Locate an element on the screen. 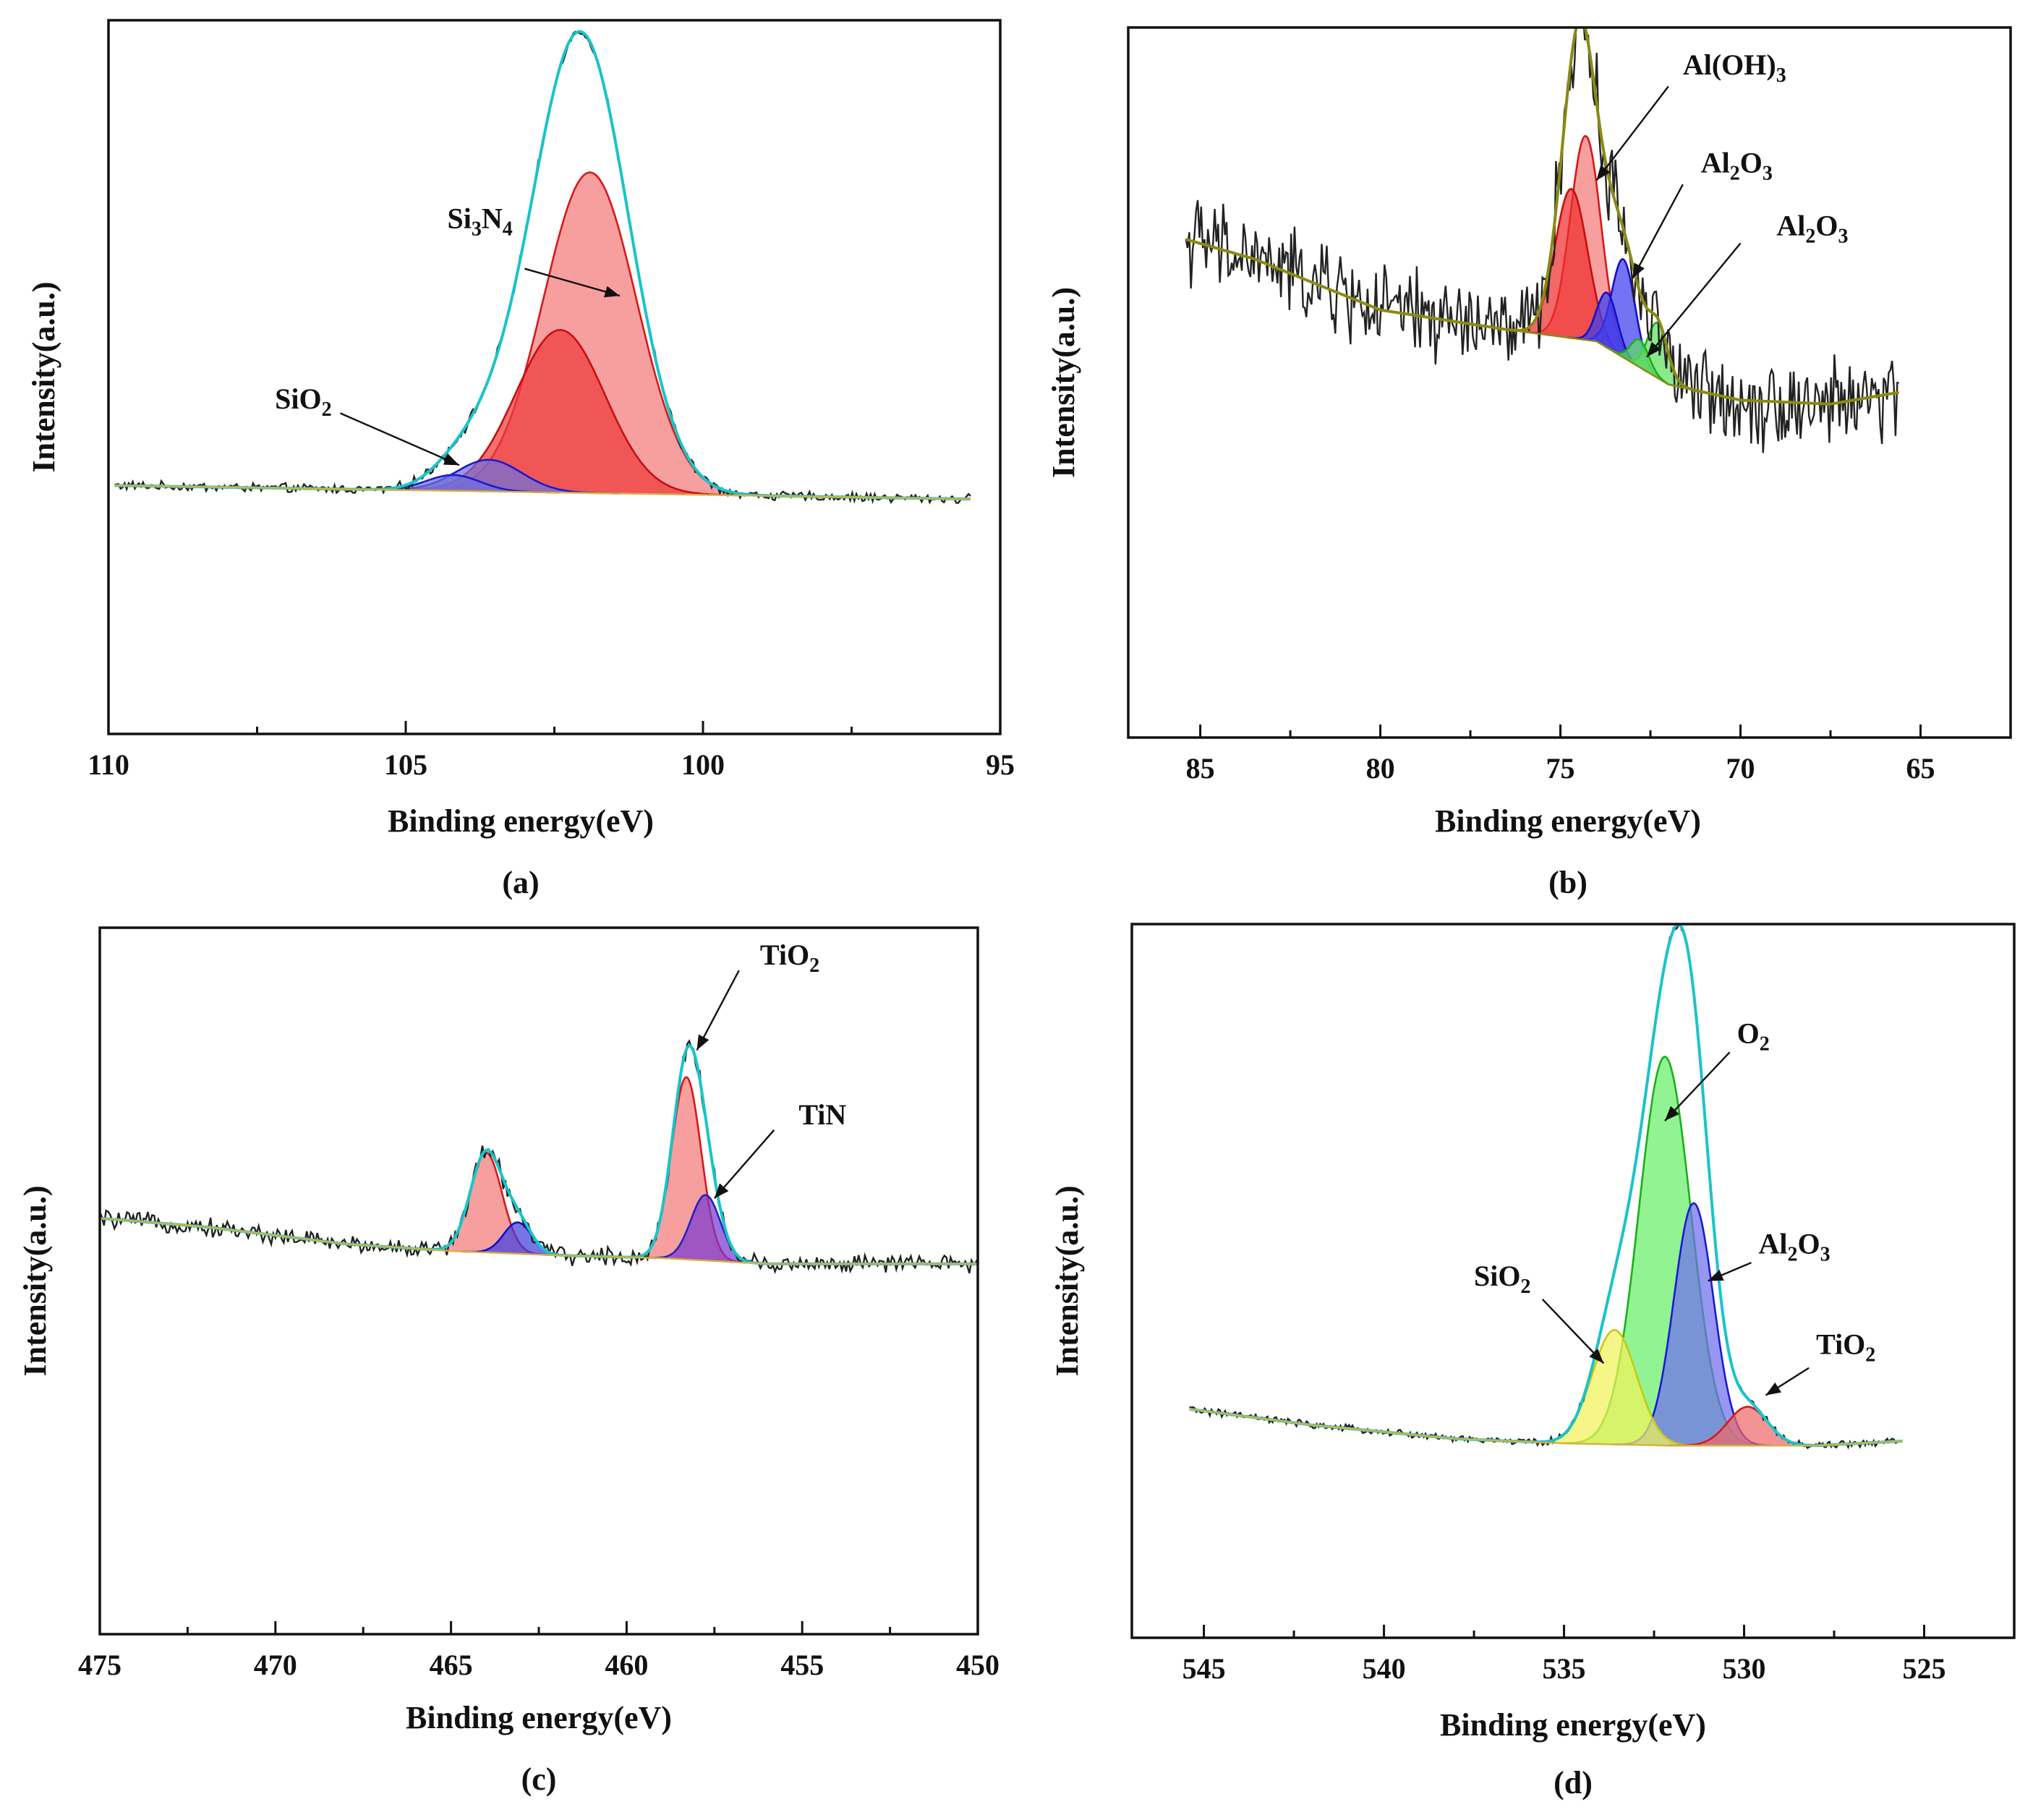  x-tick-label: 75 is located at coordinates (1560, 768).